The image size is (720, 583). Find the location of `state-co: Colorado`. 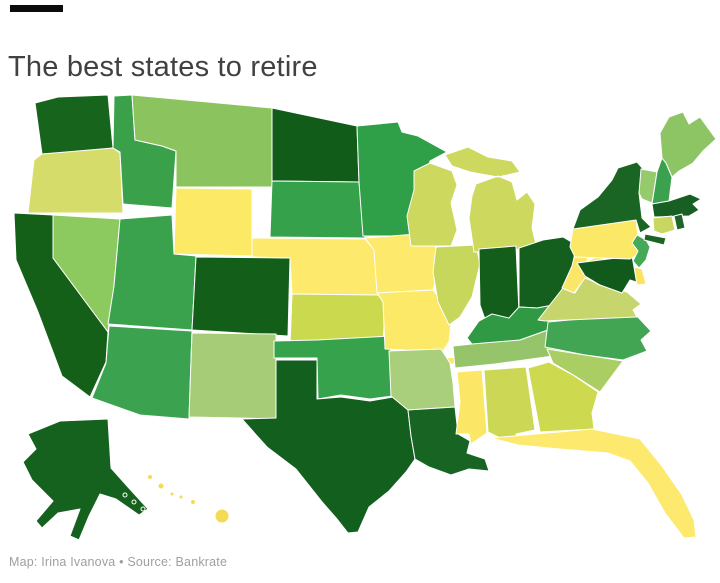

state-co: Colorado is located at coordinates (241, 296).